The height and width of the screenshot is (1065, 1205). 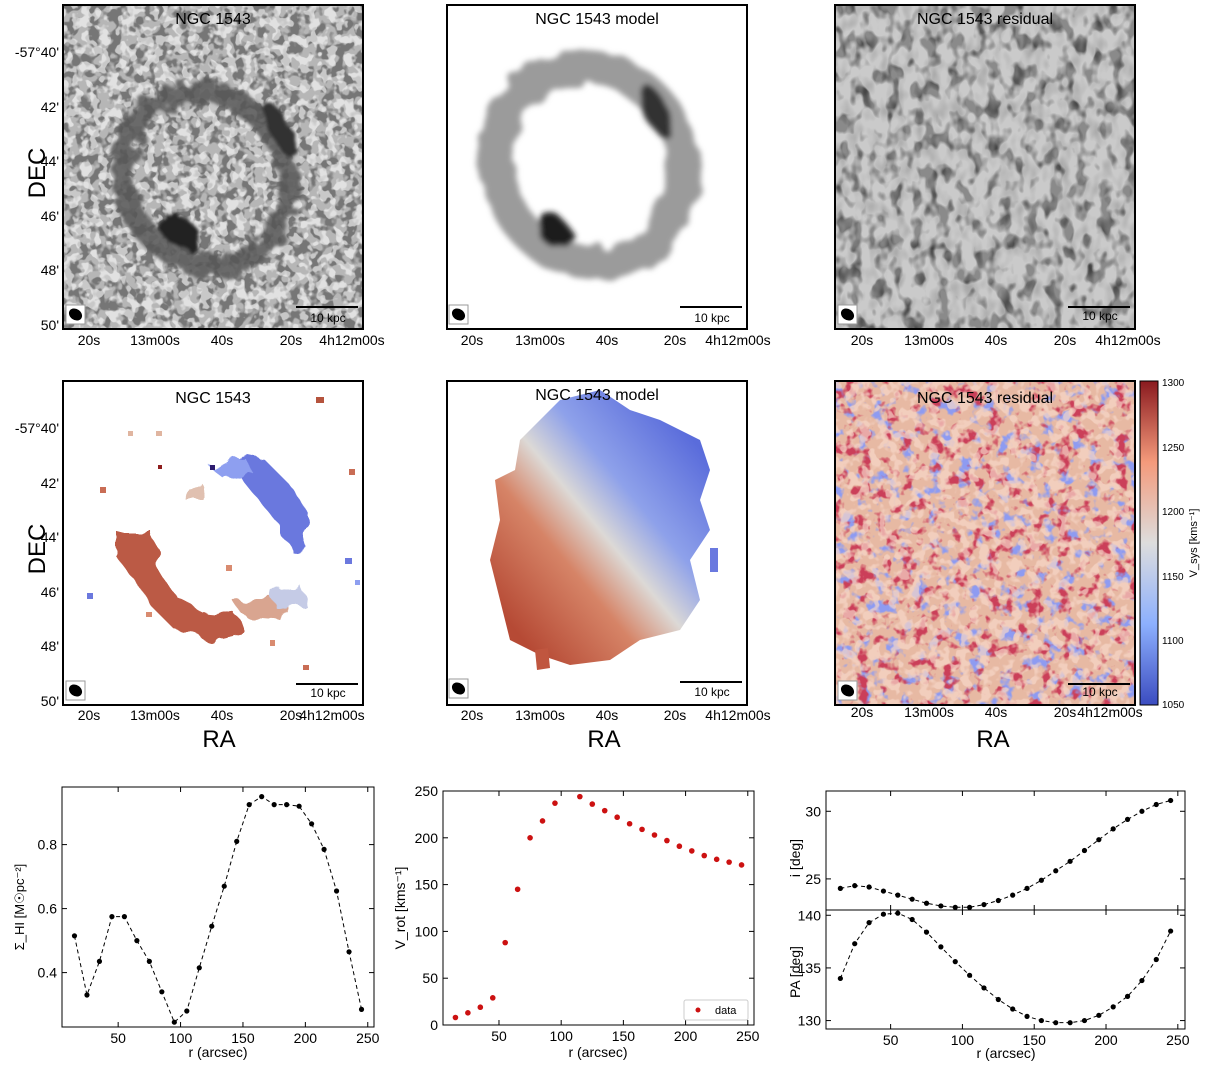 What do you see at coordinates (37, 549) in the screenshot?
I see `dec-axis-label: DEC` at bounding box center [37, 549].